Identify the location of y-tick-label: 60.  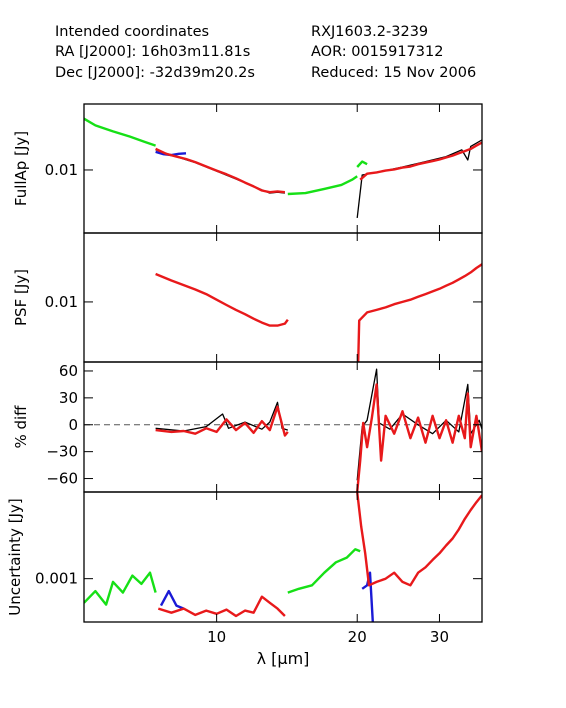
(68, 371).